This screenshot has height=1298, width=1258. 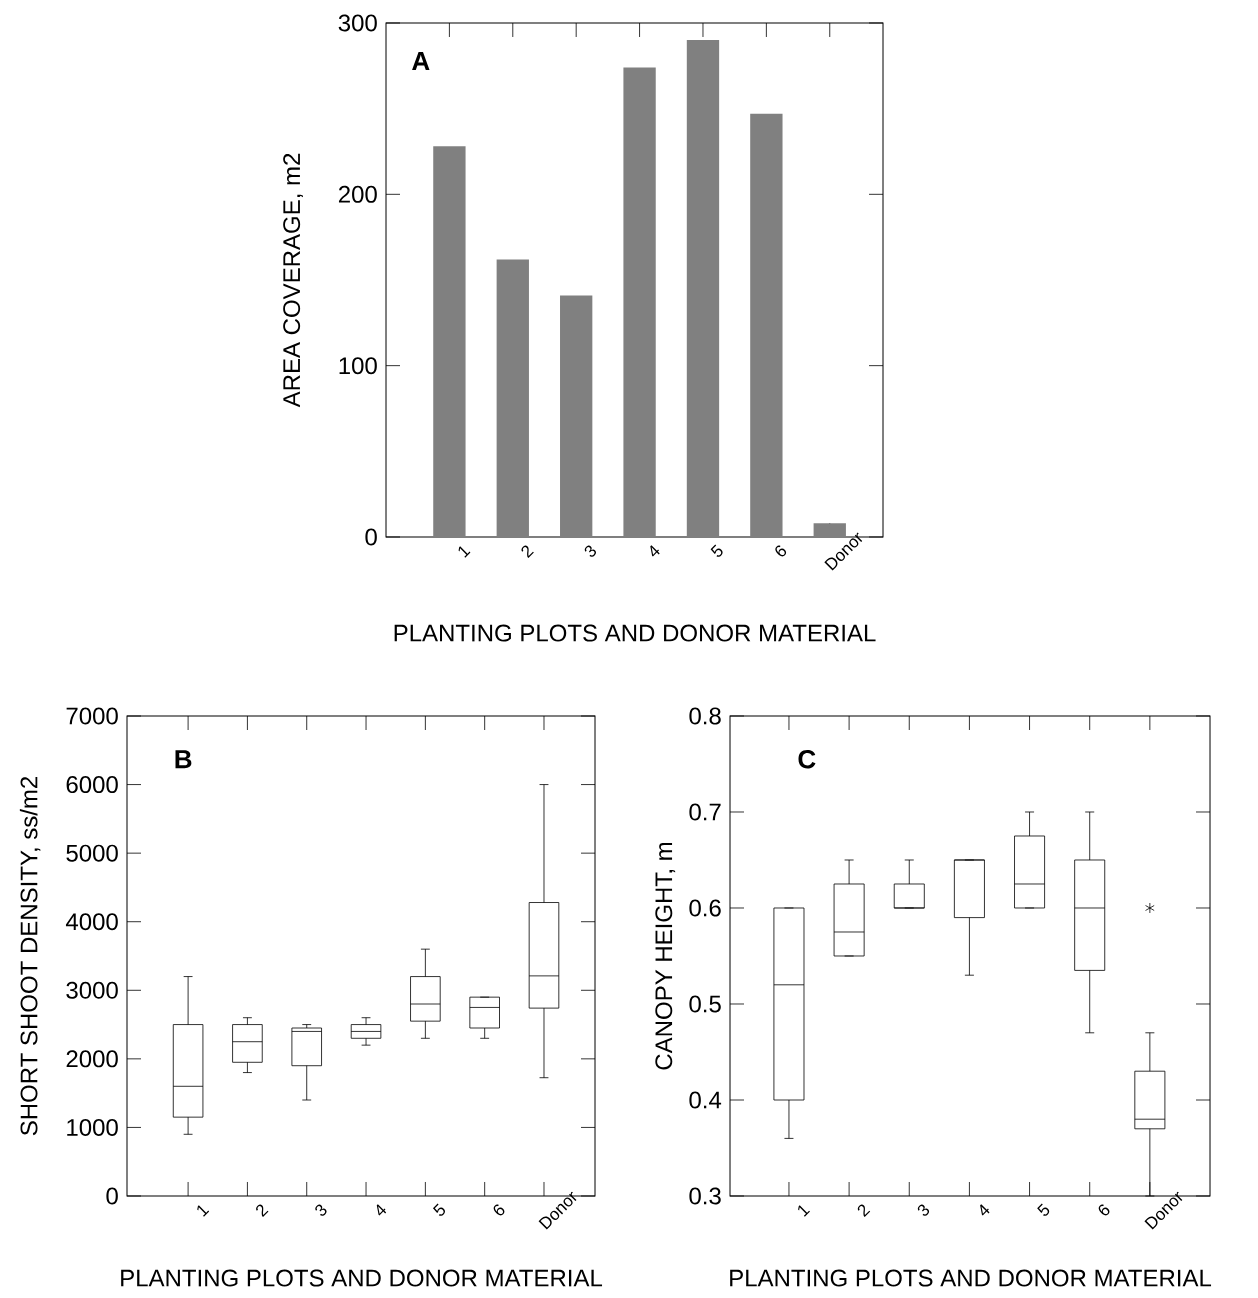 I want to click on y-tick-label: 7000, so click(x=92, y=716).